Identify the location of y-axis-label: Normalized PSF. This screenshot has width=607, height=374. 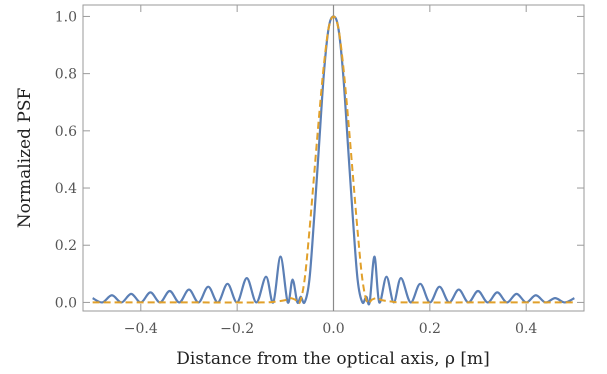
(25, 158).